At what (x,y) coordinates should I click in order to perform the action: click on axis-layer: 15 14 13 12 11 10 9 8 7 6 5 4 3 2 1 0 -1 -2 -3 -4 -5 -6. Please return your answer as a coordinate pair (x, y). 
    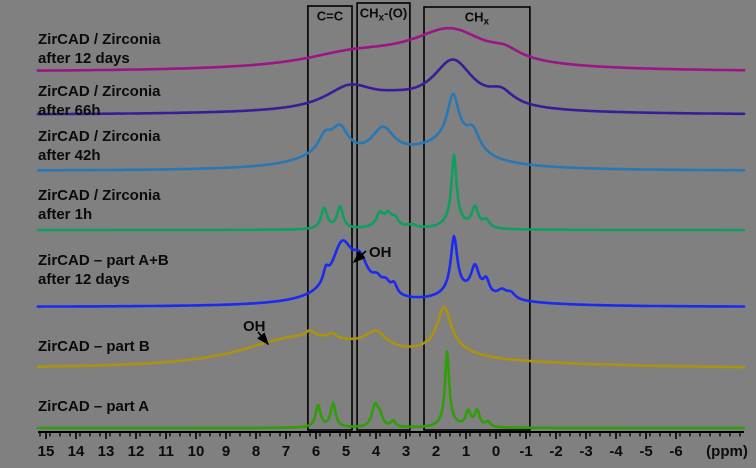
    Looking at the image, I should click on (391, 445).